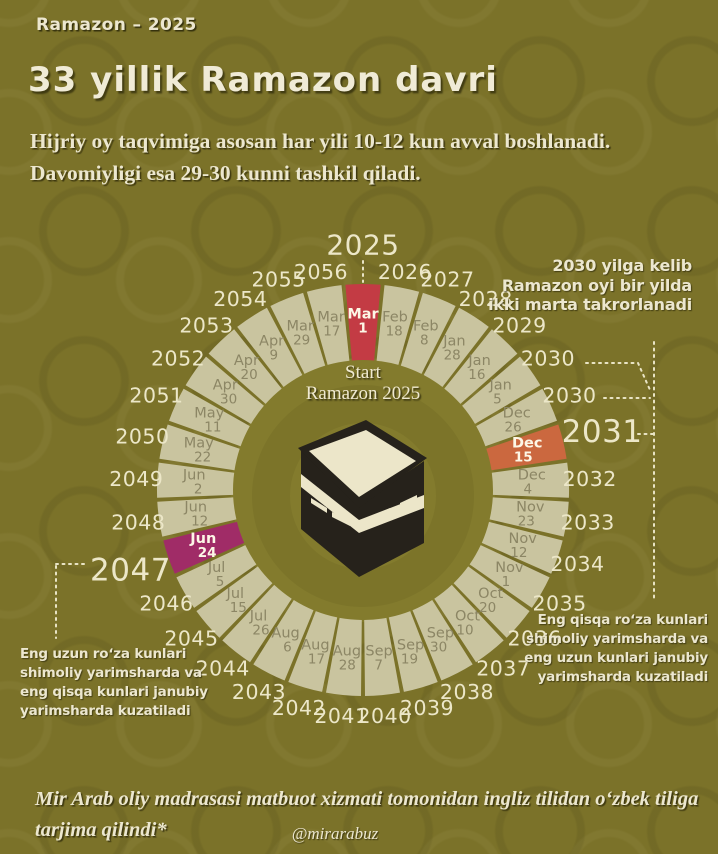 The width and height of the screenshot is (718, 854). I want to click on ring-segment-2029-Jan, so click(481, 366).